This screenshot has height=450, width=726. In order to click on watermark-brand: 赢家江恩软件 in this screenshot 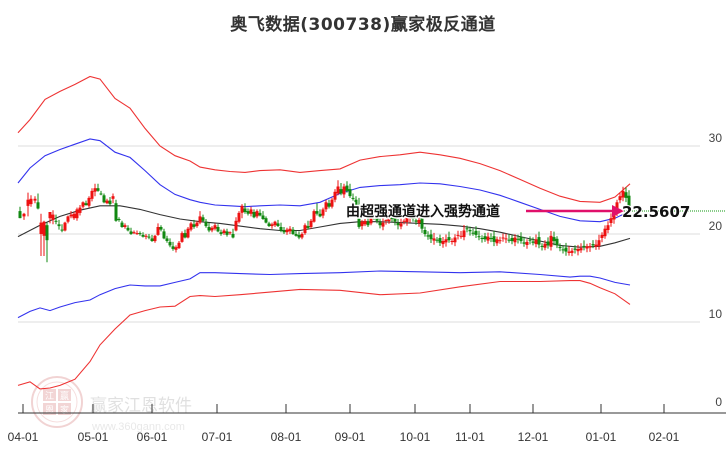, I will do `click(141, 406)`.